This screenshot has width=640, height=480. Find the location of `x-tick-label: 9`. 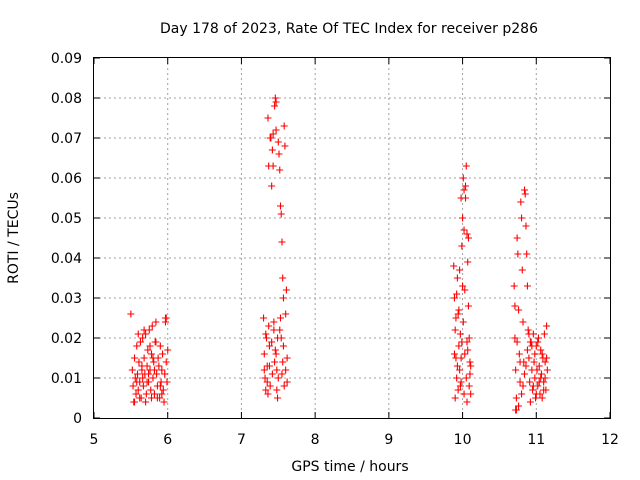

x-tick-label: 9 is located at coordinates (388, 440).